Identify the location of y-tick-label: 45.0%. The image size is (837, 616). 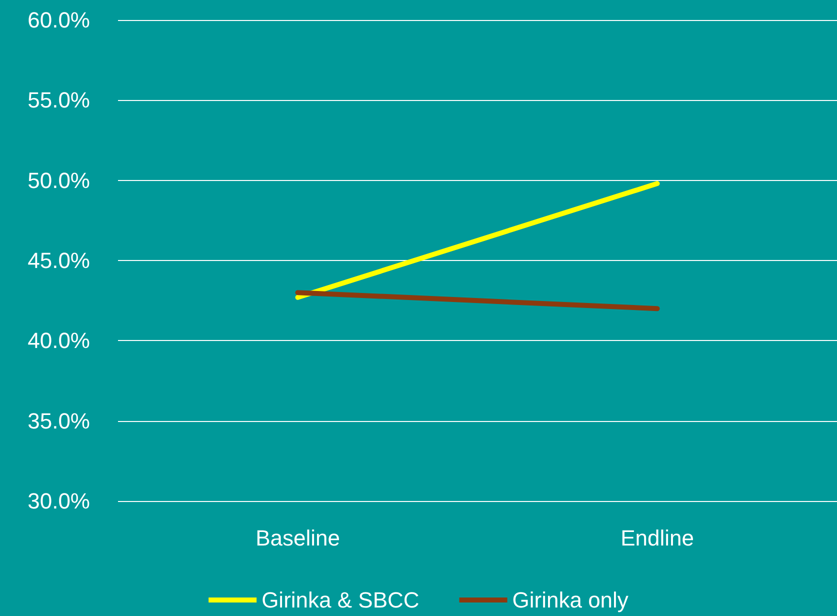
(59, 260).